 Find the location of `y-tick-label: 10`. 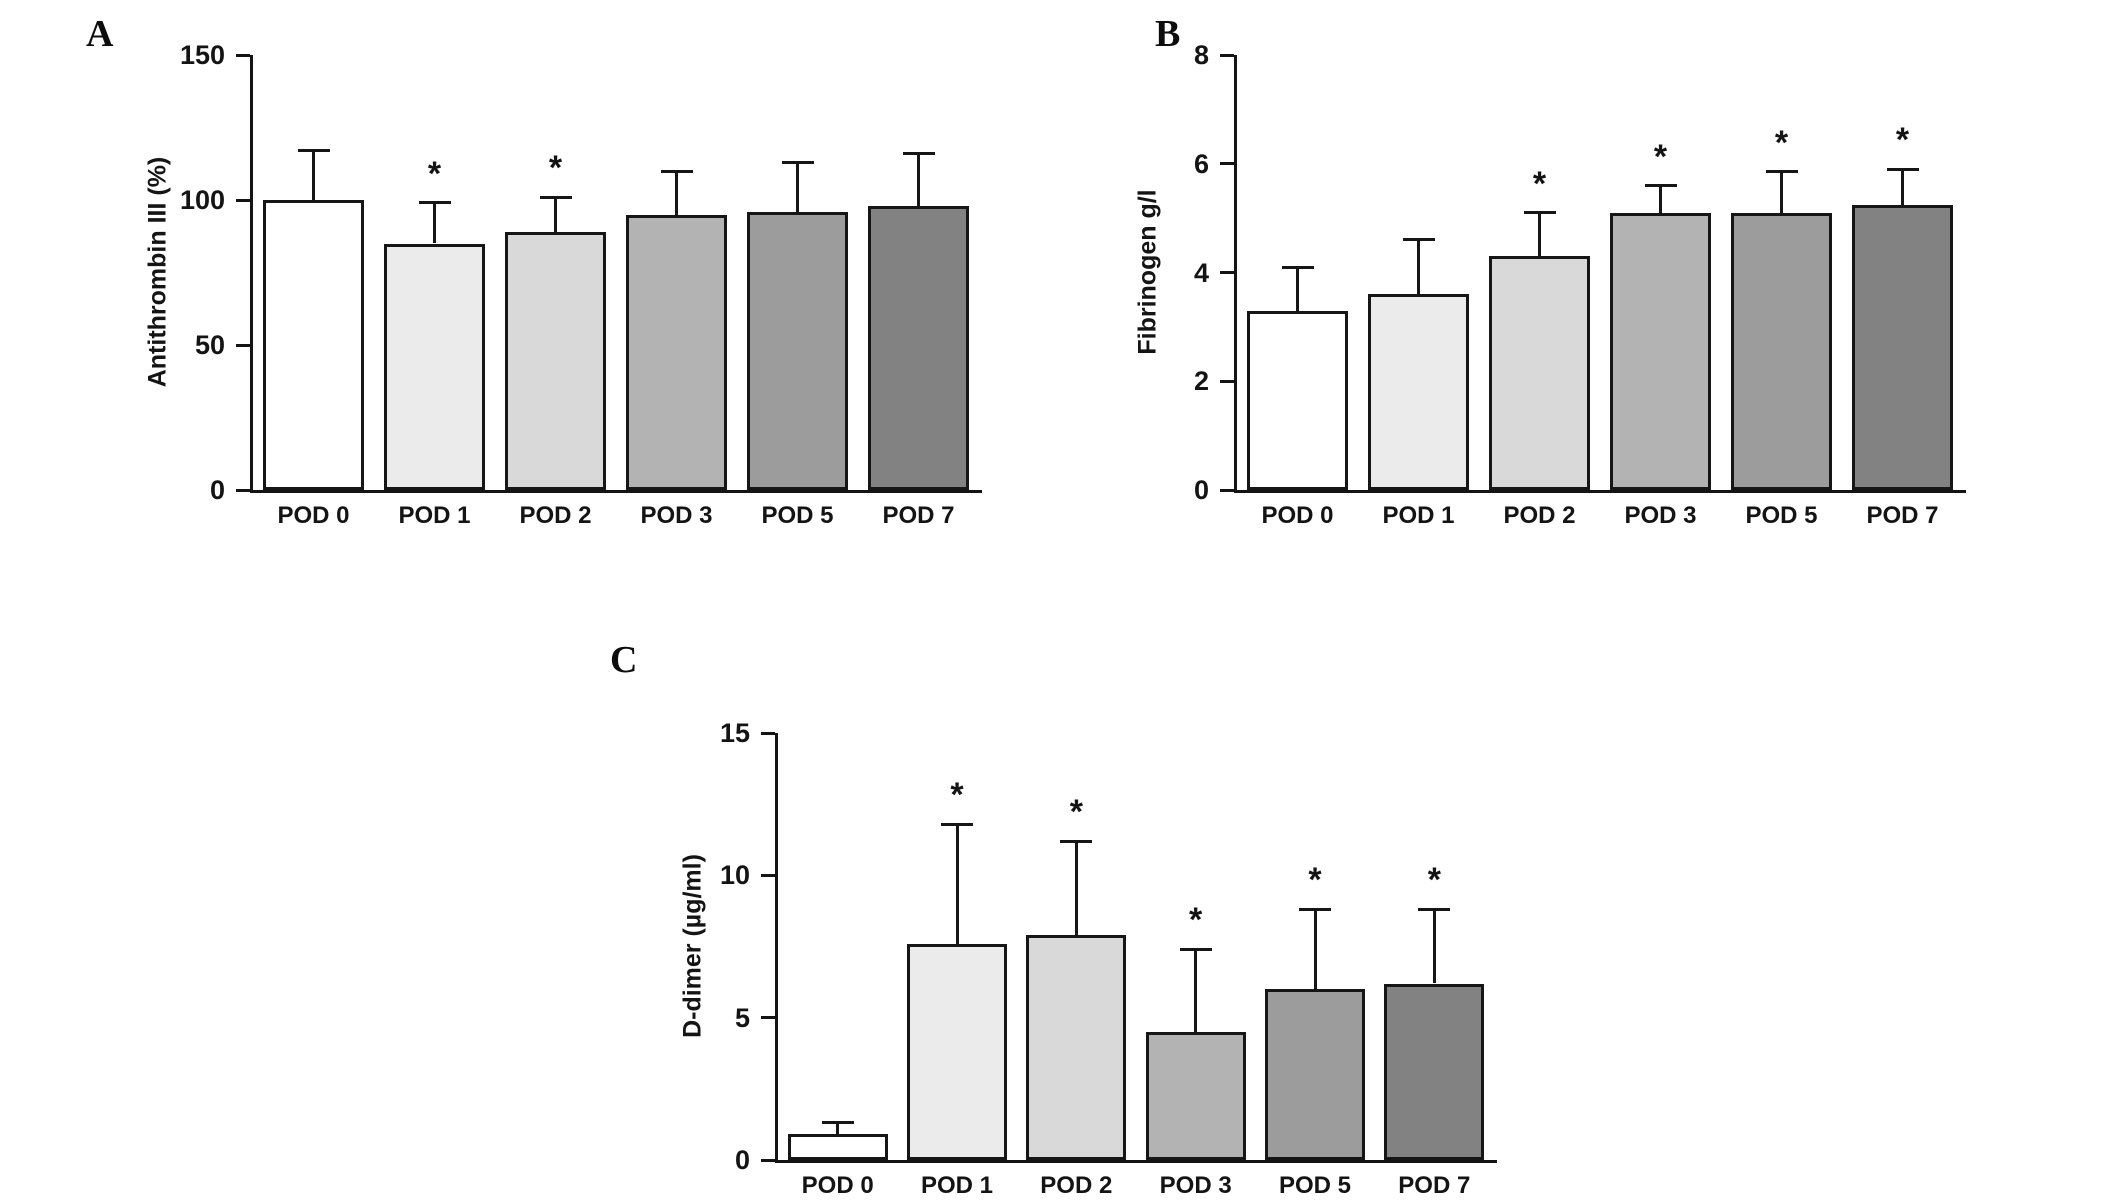

y-tick-label: 10 is located at coordinates (734, 875).